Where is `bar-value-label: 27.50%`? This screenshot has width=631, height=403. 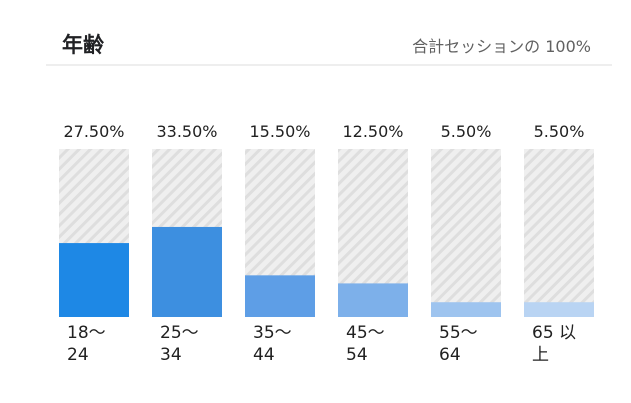 bar-value-label: 27.50% is located at coordinates (93, 131).